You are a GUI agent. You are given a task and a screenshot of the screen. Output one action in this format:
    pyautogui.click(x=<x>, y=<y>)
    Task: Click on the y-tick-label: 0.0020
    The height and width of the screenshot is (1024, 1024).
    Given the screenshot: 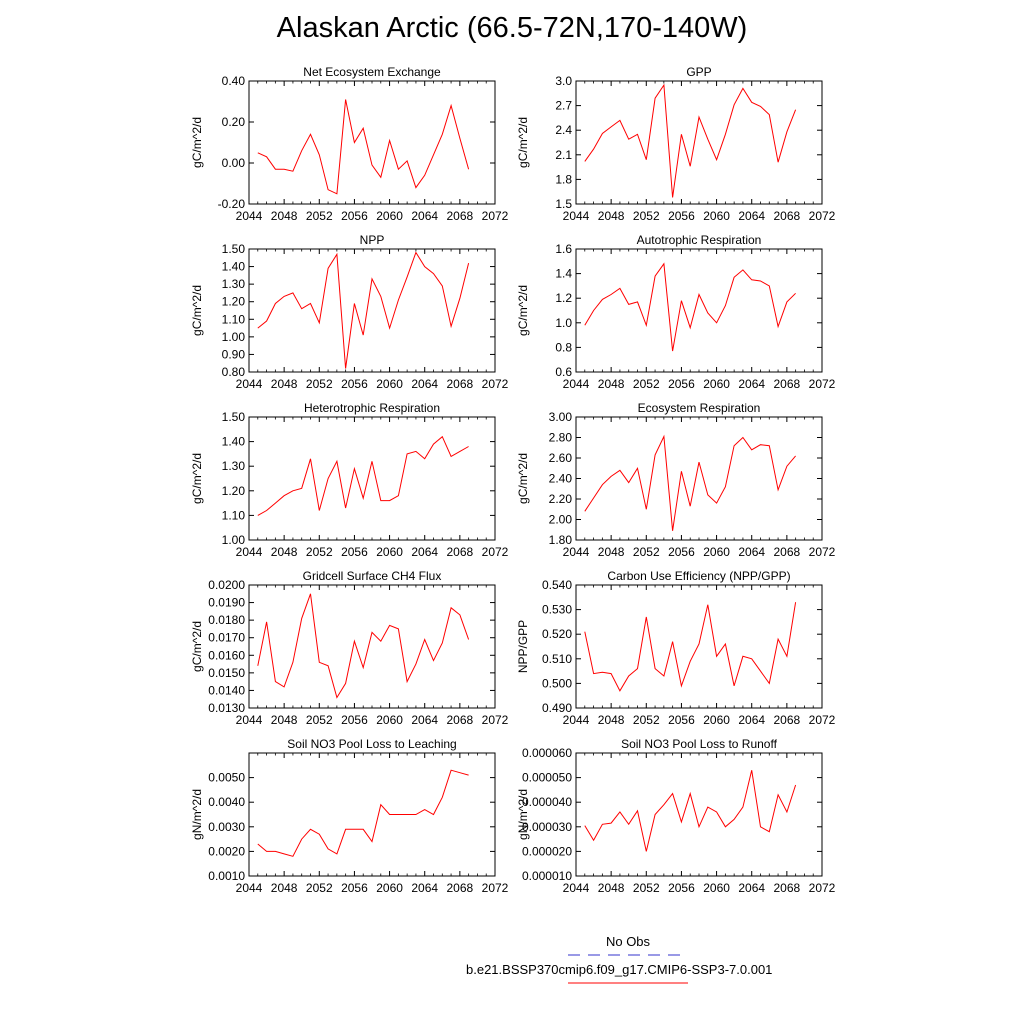 What is the action you would take?
    pyautogui.click(x=226, y=851)
    